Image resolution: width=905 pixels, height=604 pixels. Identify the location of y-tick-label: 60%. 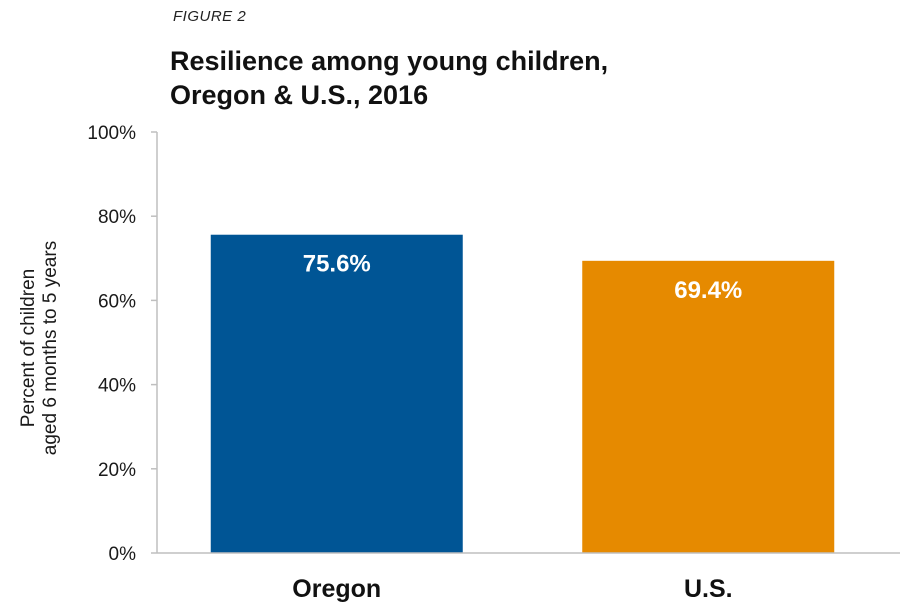
(117, 301).